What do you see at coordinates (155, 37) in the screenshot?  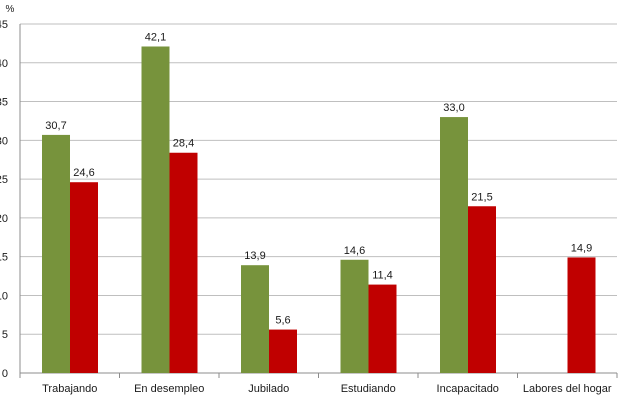 I see `data-label: 42,1` at bounding box center [155, 37].